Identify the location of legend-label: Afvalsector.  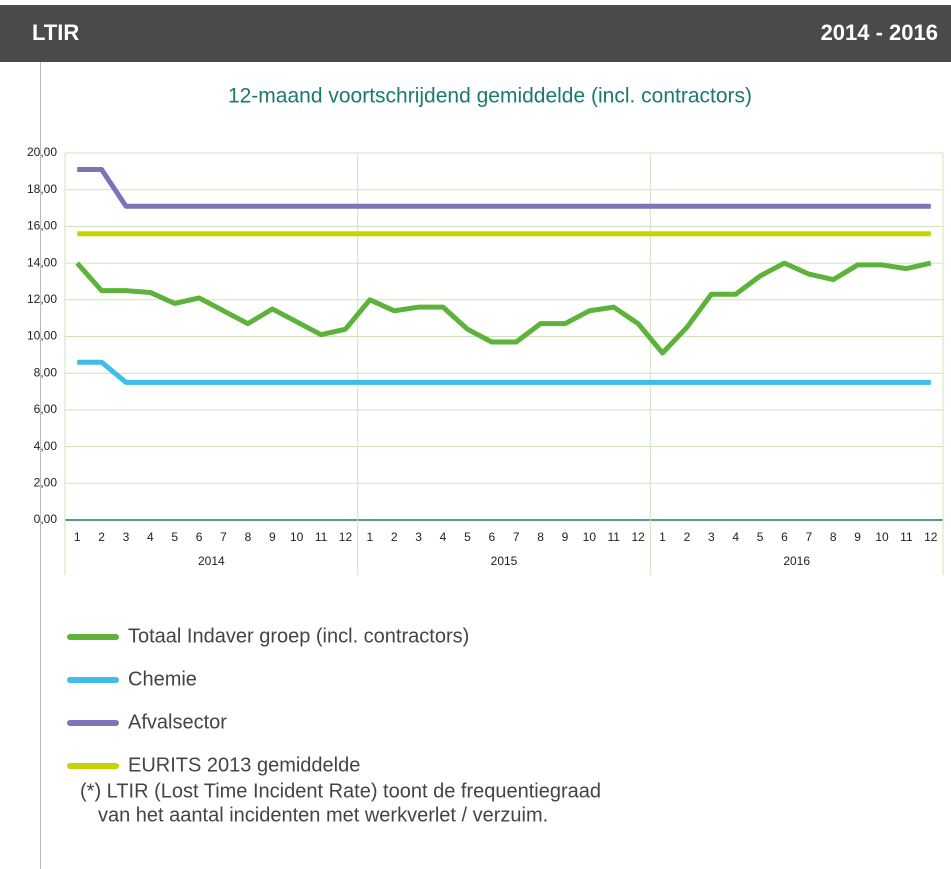
(177, 722).